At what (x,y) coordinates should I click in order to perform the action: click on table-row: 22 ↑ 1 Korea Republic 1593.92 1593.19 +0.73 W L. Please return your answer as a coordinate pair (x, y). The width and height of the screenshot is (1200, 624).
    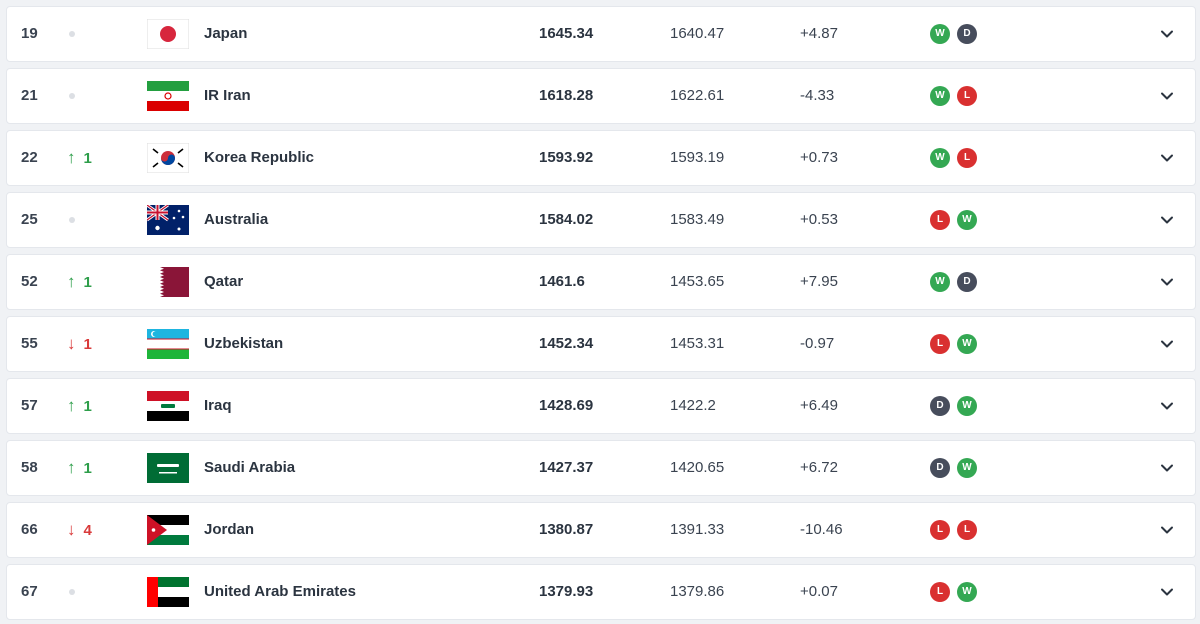
    Looking at the image, I should click on (601, 158).